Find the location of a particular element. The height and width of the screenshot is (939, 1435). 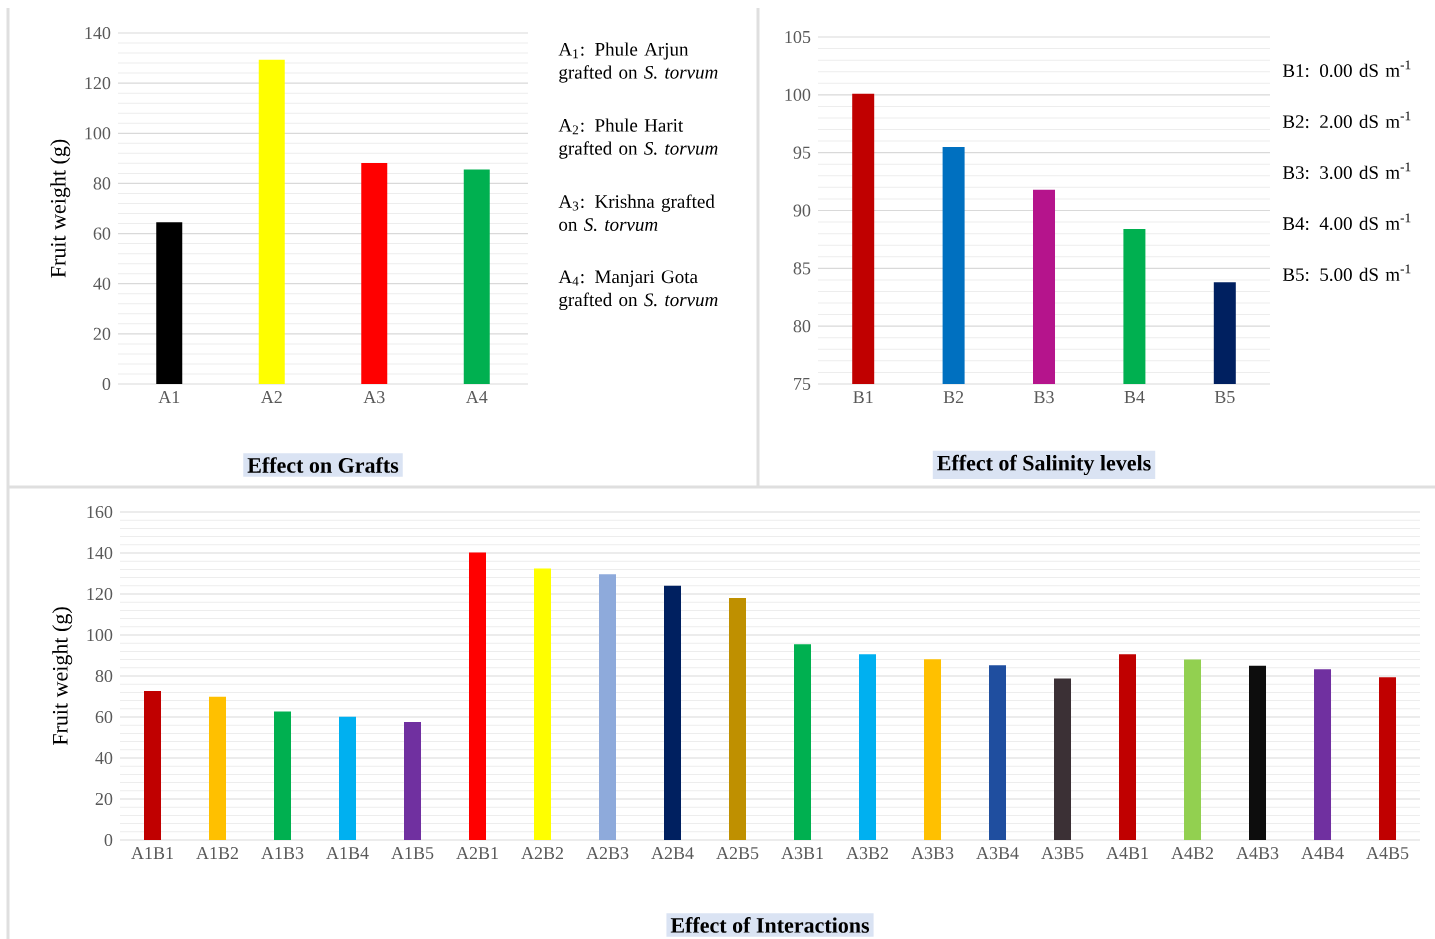

text: B3: 3.00 dS m$^{-1}$ is located at coordinates (1346, 171).